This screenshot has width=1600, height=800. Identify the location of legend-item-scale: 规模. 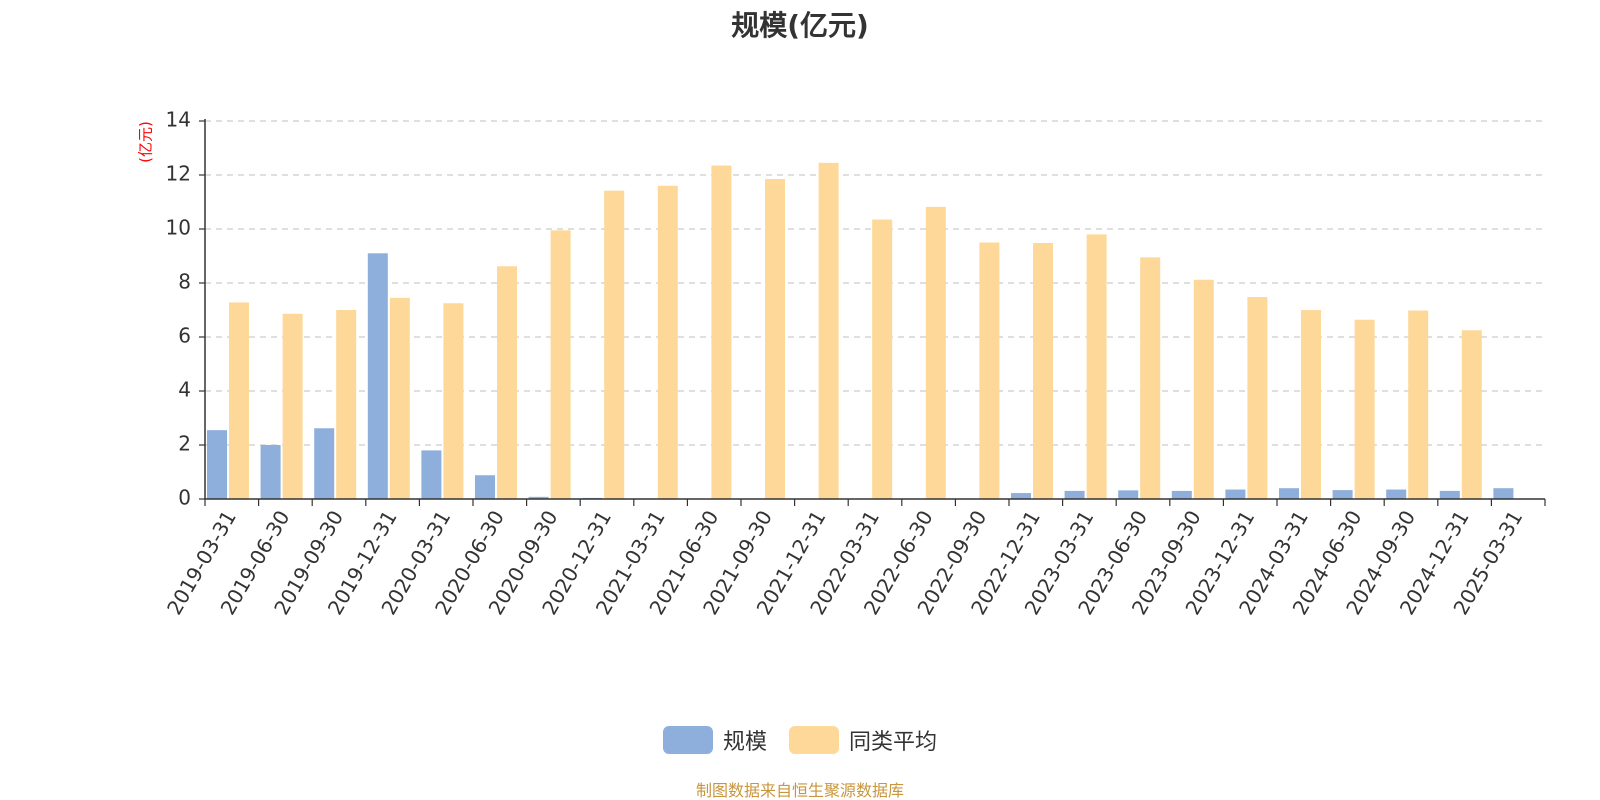
(714, 740).